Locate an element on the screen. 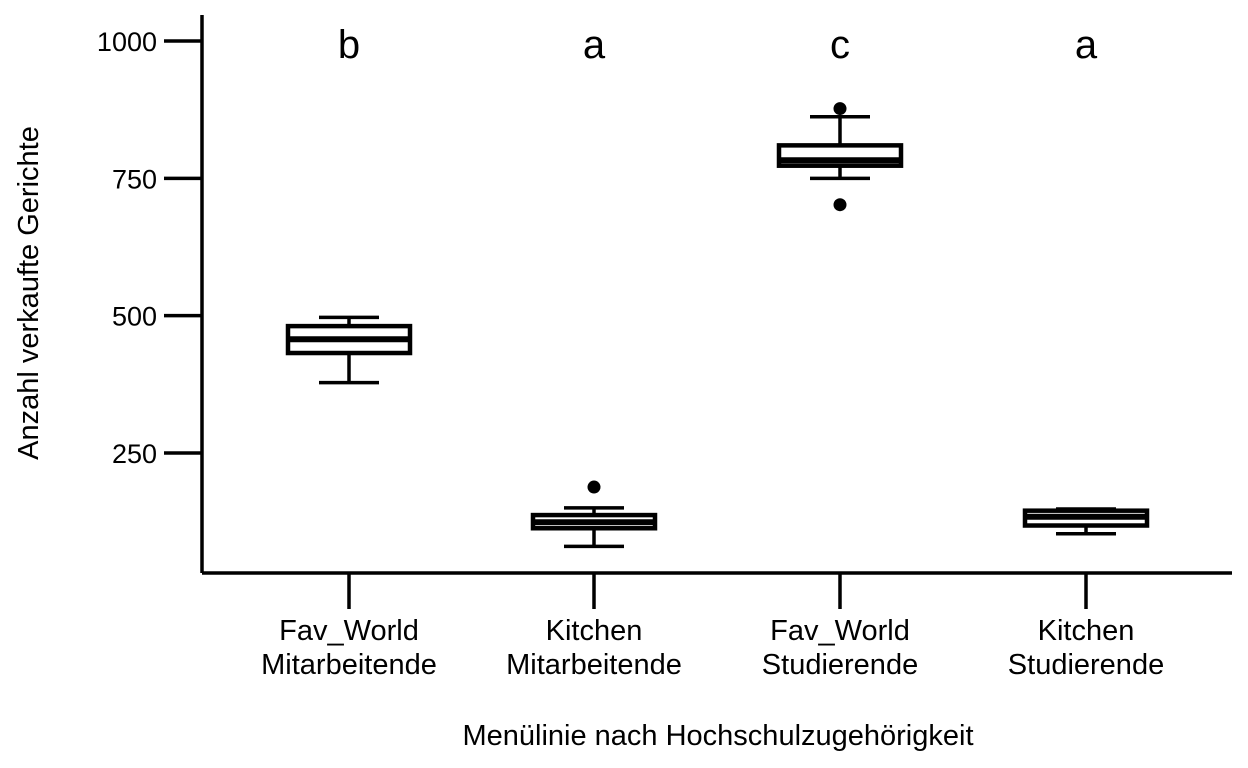 Image resolution: width=1248 pixels, height=768 pixels. box-group: b is located at coordinates (349, 204).